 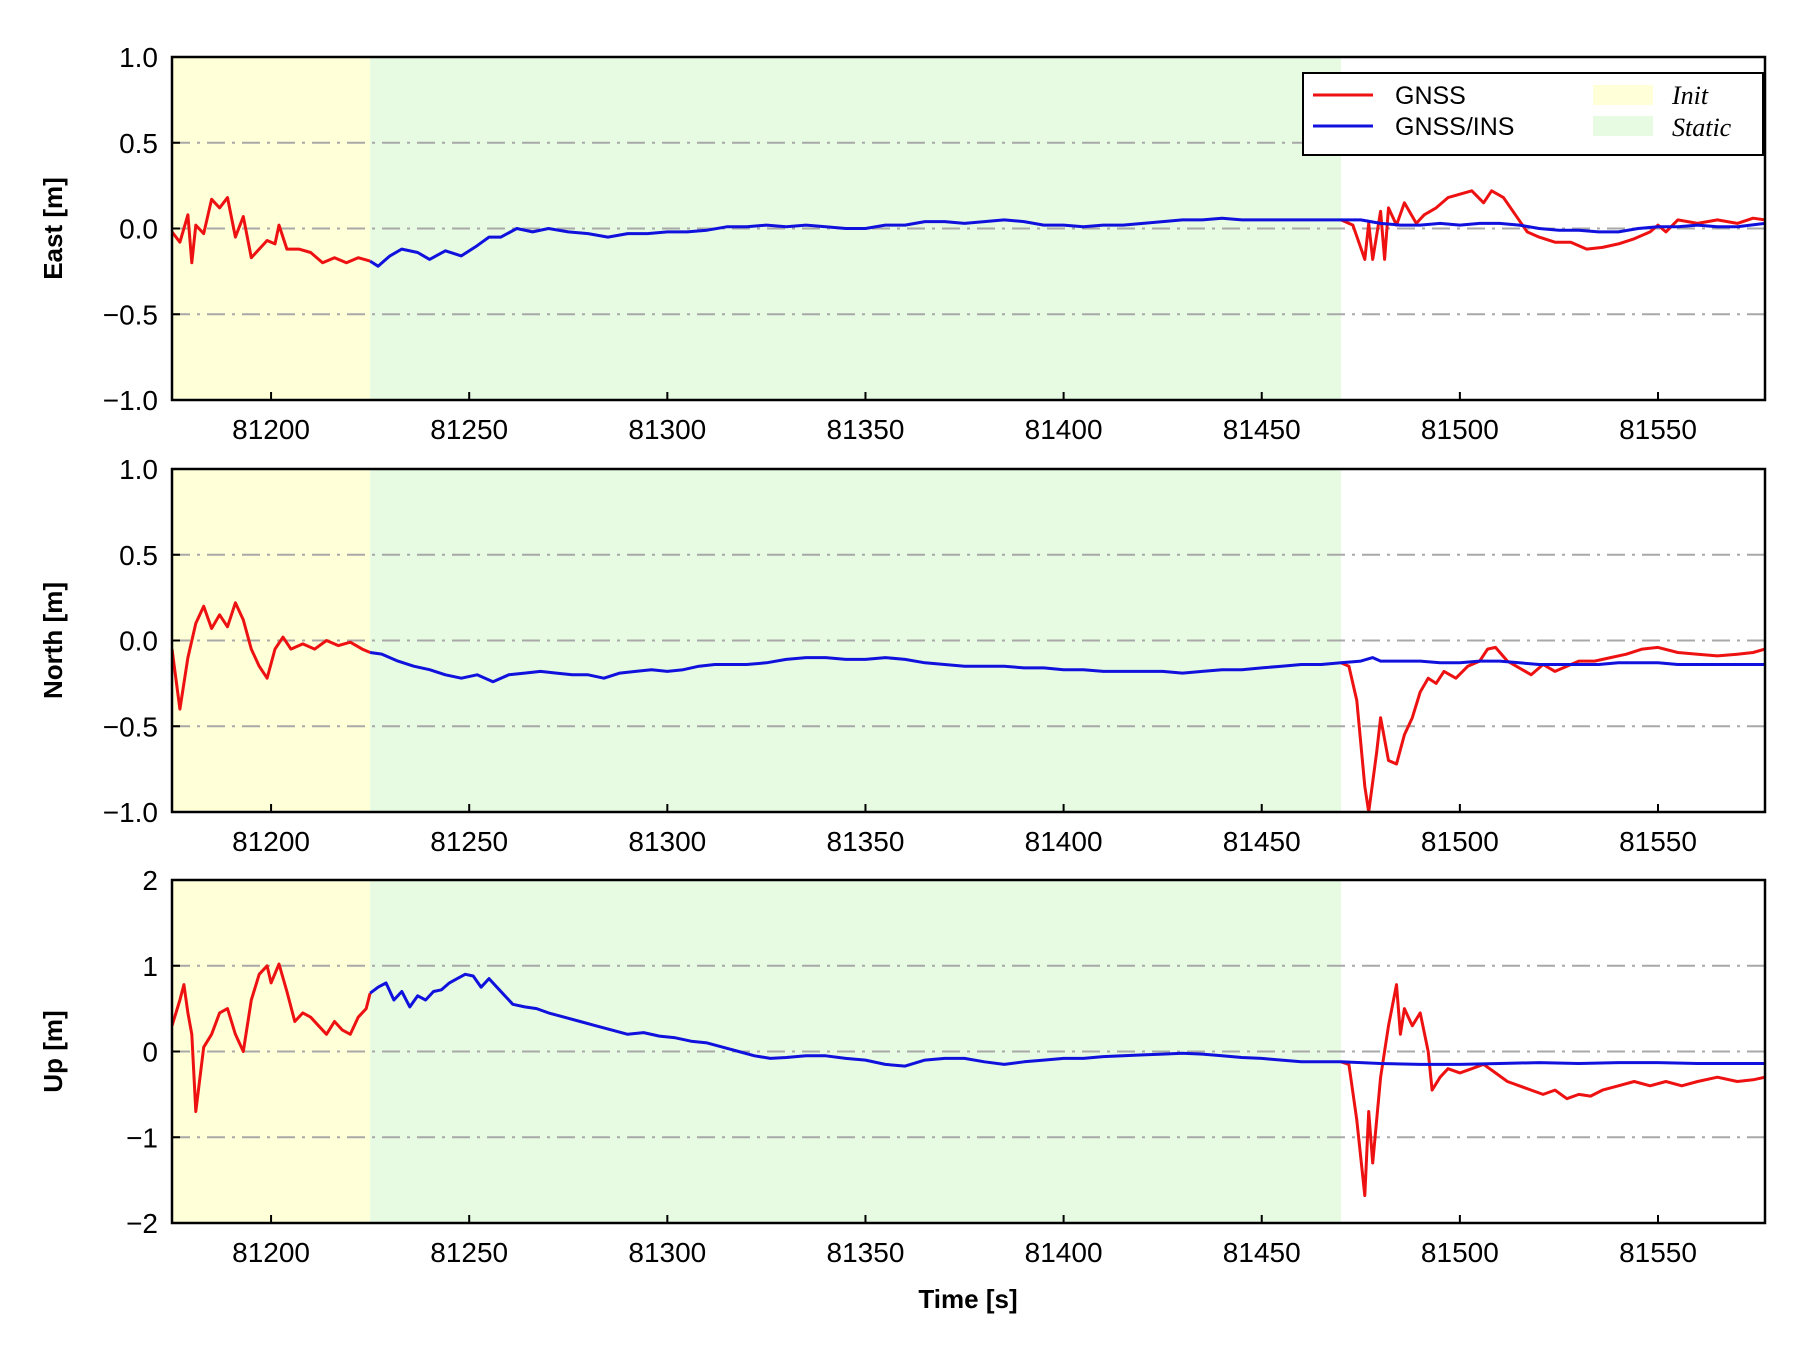 I want to click on y-tick-label: −1, so click(x=142, y=1137).